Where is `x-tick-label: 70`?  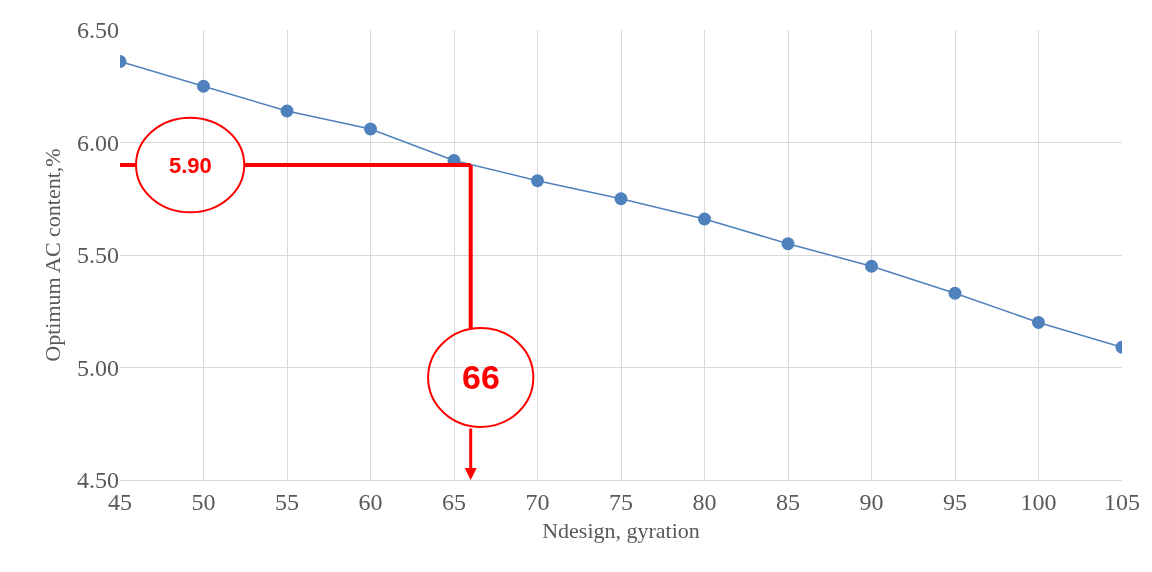 x-tick-label: 70 is located at coordinates (537, 501).